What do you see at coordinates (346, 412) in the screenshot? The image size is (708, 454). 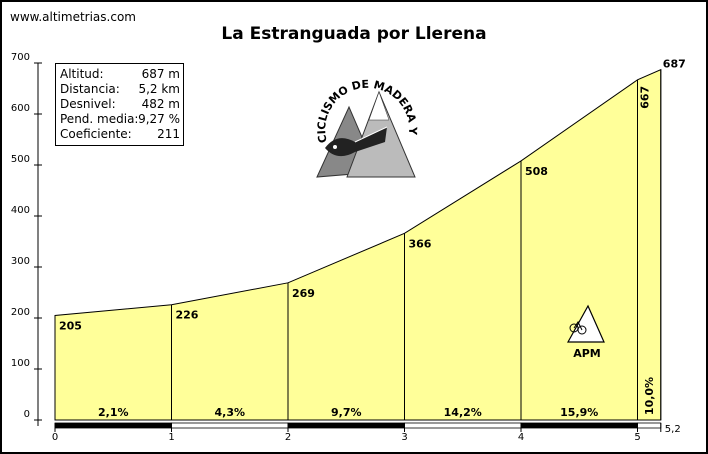 I see `gradient-label: 9,7%` at bounding box center [346, 412].